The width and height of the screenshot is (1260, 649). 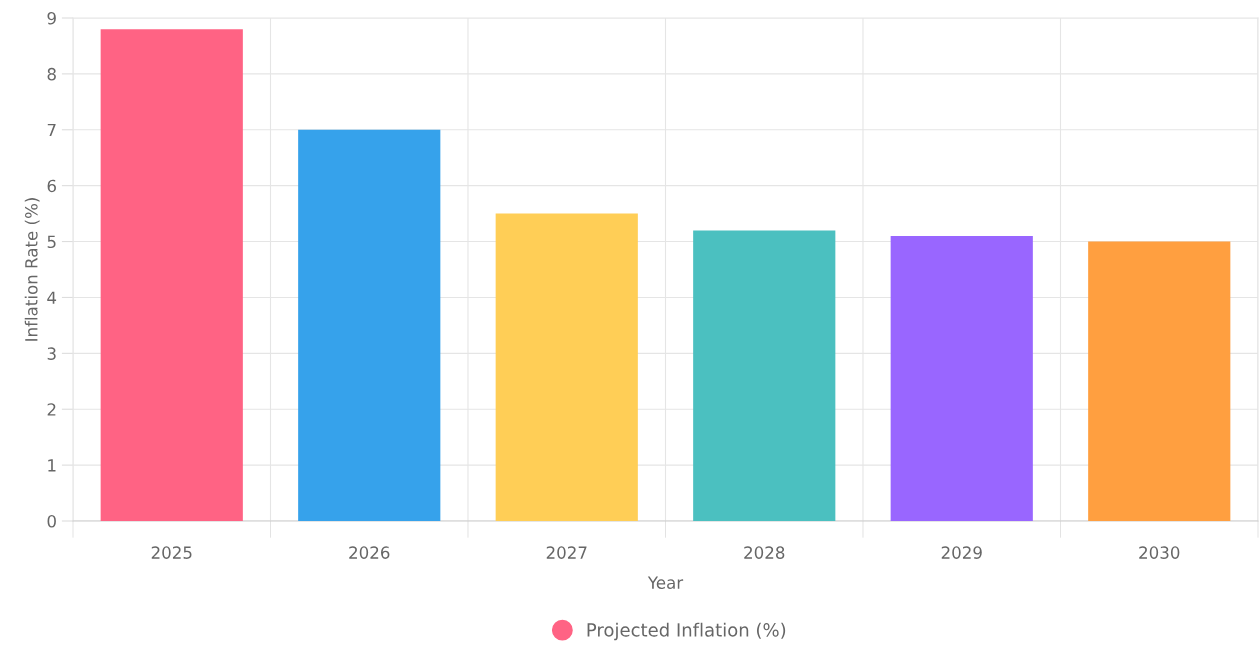 What do you see at coordinates (52, 465) in the screenshot?
I see `y-tick-label: 1` at bounding box center [52, 465].